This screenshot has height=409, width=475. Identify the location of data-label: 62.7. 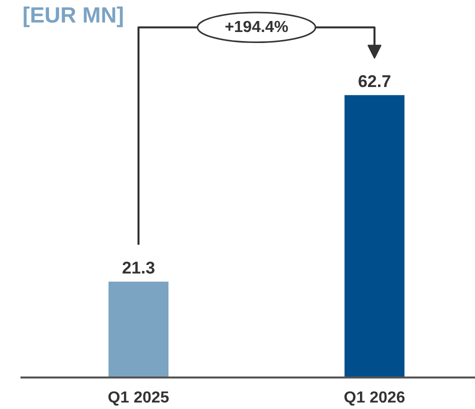
(375, 82).